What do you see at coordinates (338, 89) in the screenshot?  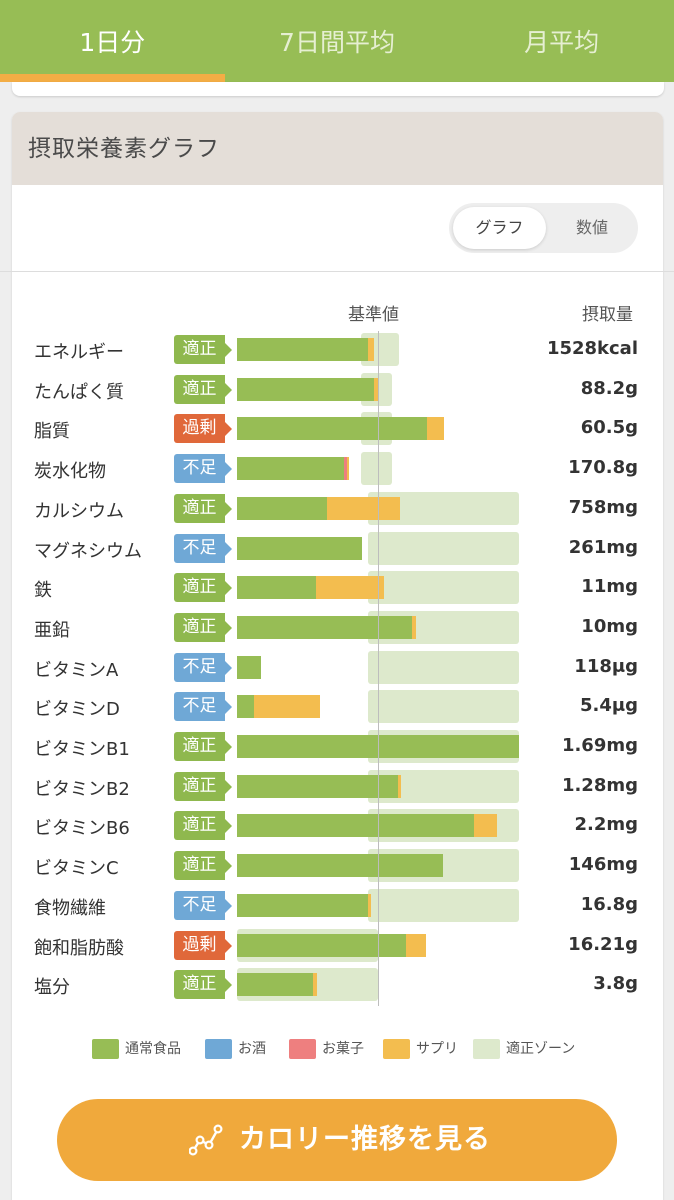 I see `previous-card-edge` at bounding box center [338, 89].